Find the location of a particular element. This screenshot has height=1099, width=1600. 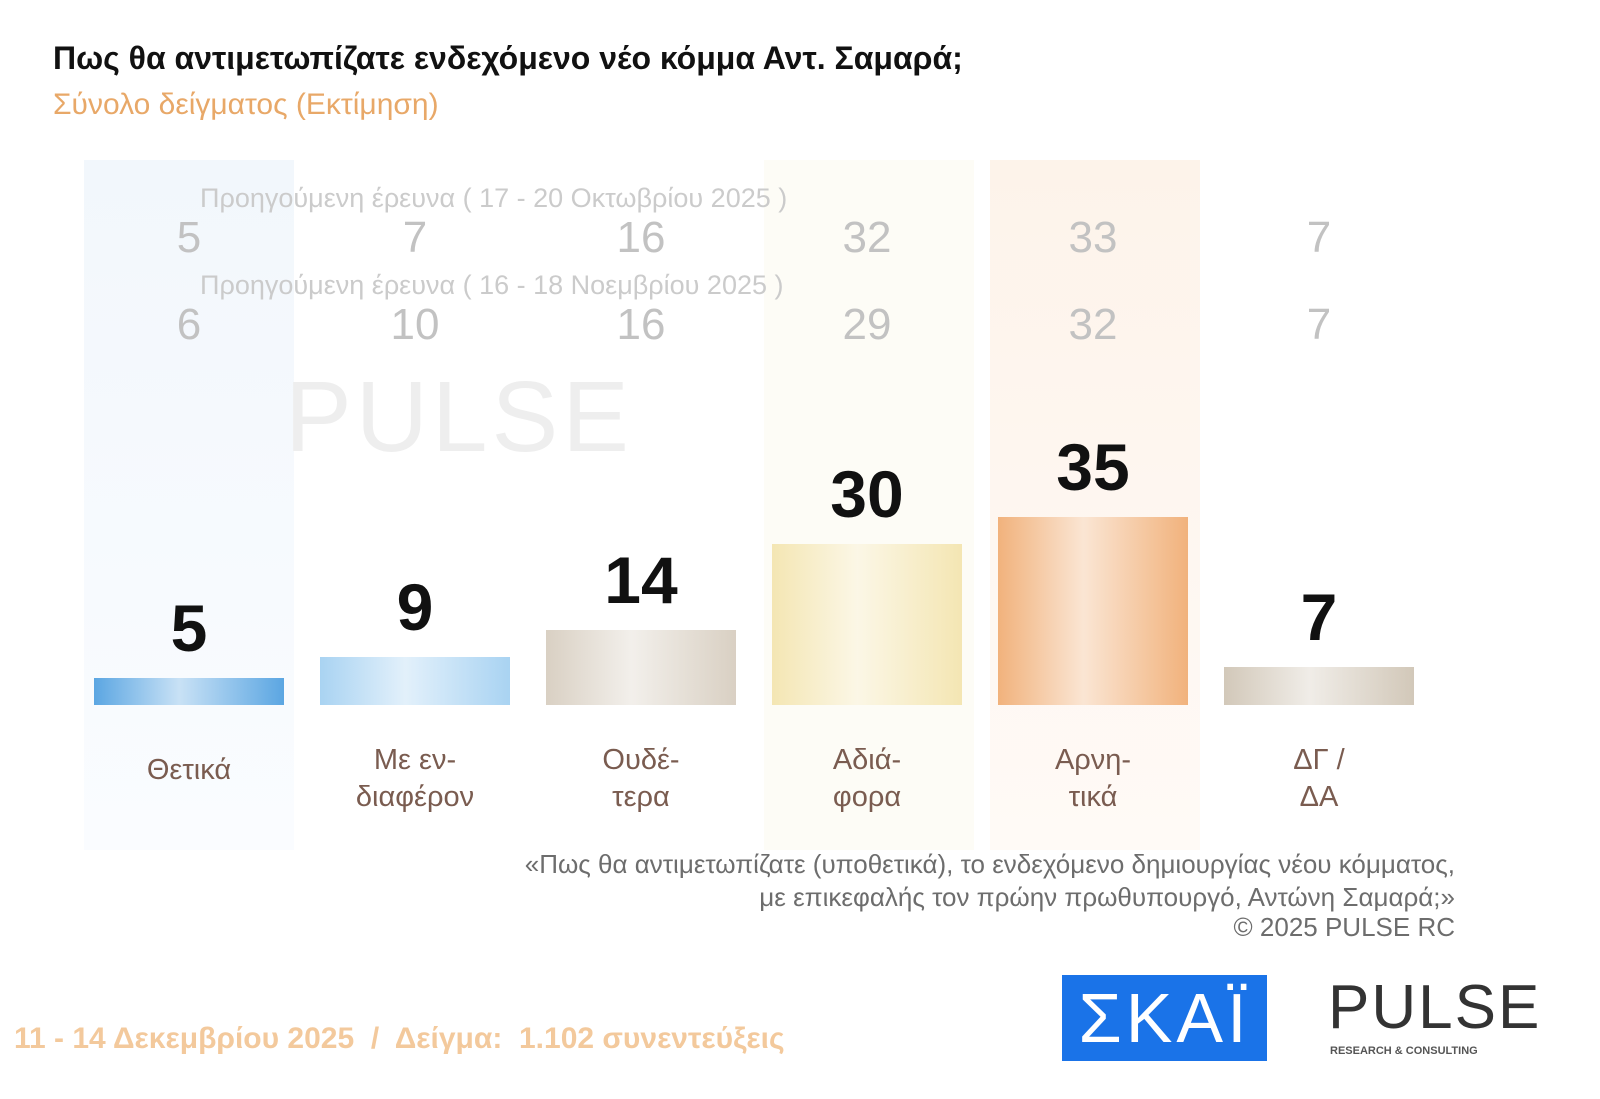

subtitle: Σύνολο δείγματος (Εκτίμηση) is located at coordinates (246, 104).